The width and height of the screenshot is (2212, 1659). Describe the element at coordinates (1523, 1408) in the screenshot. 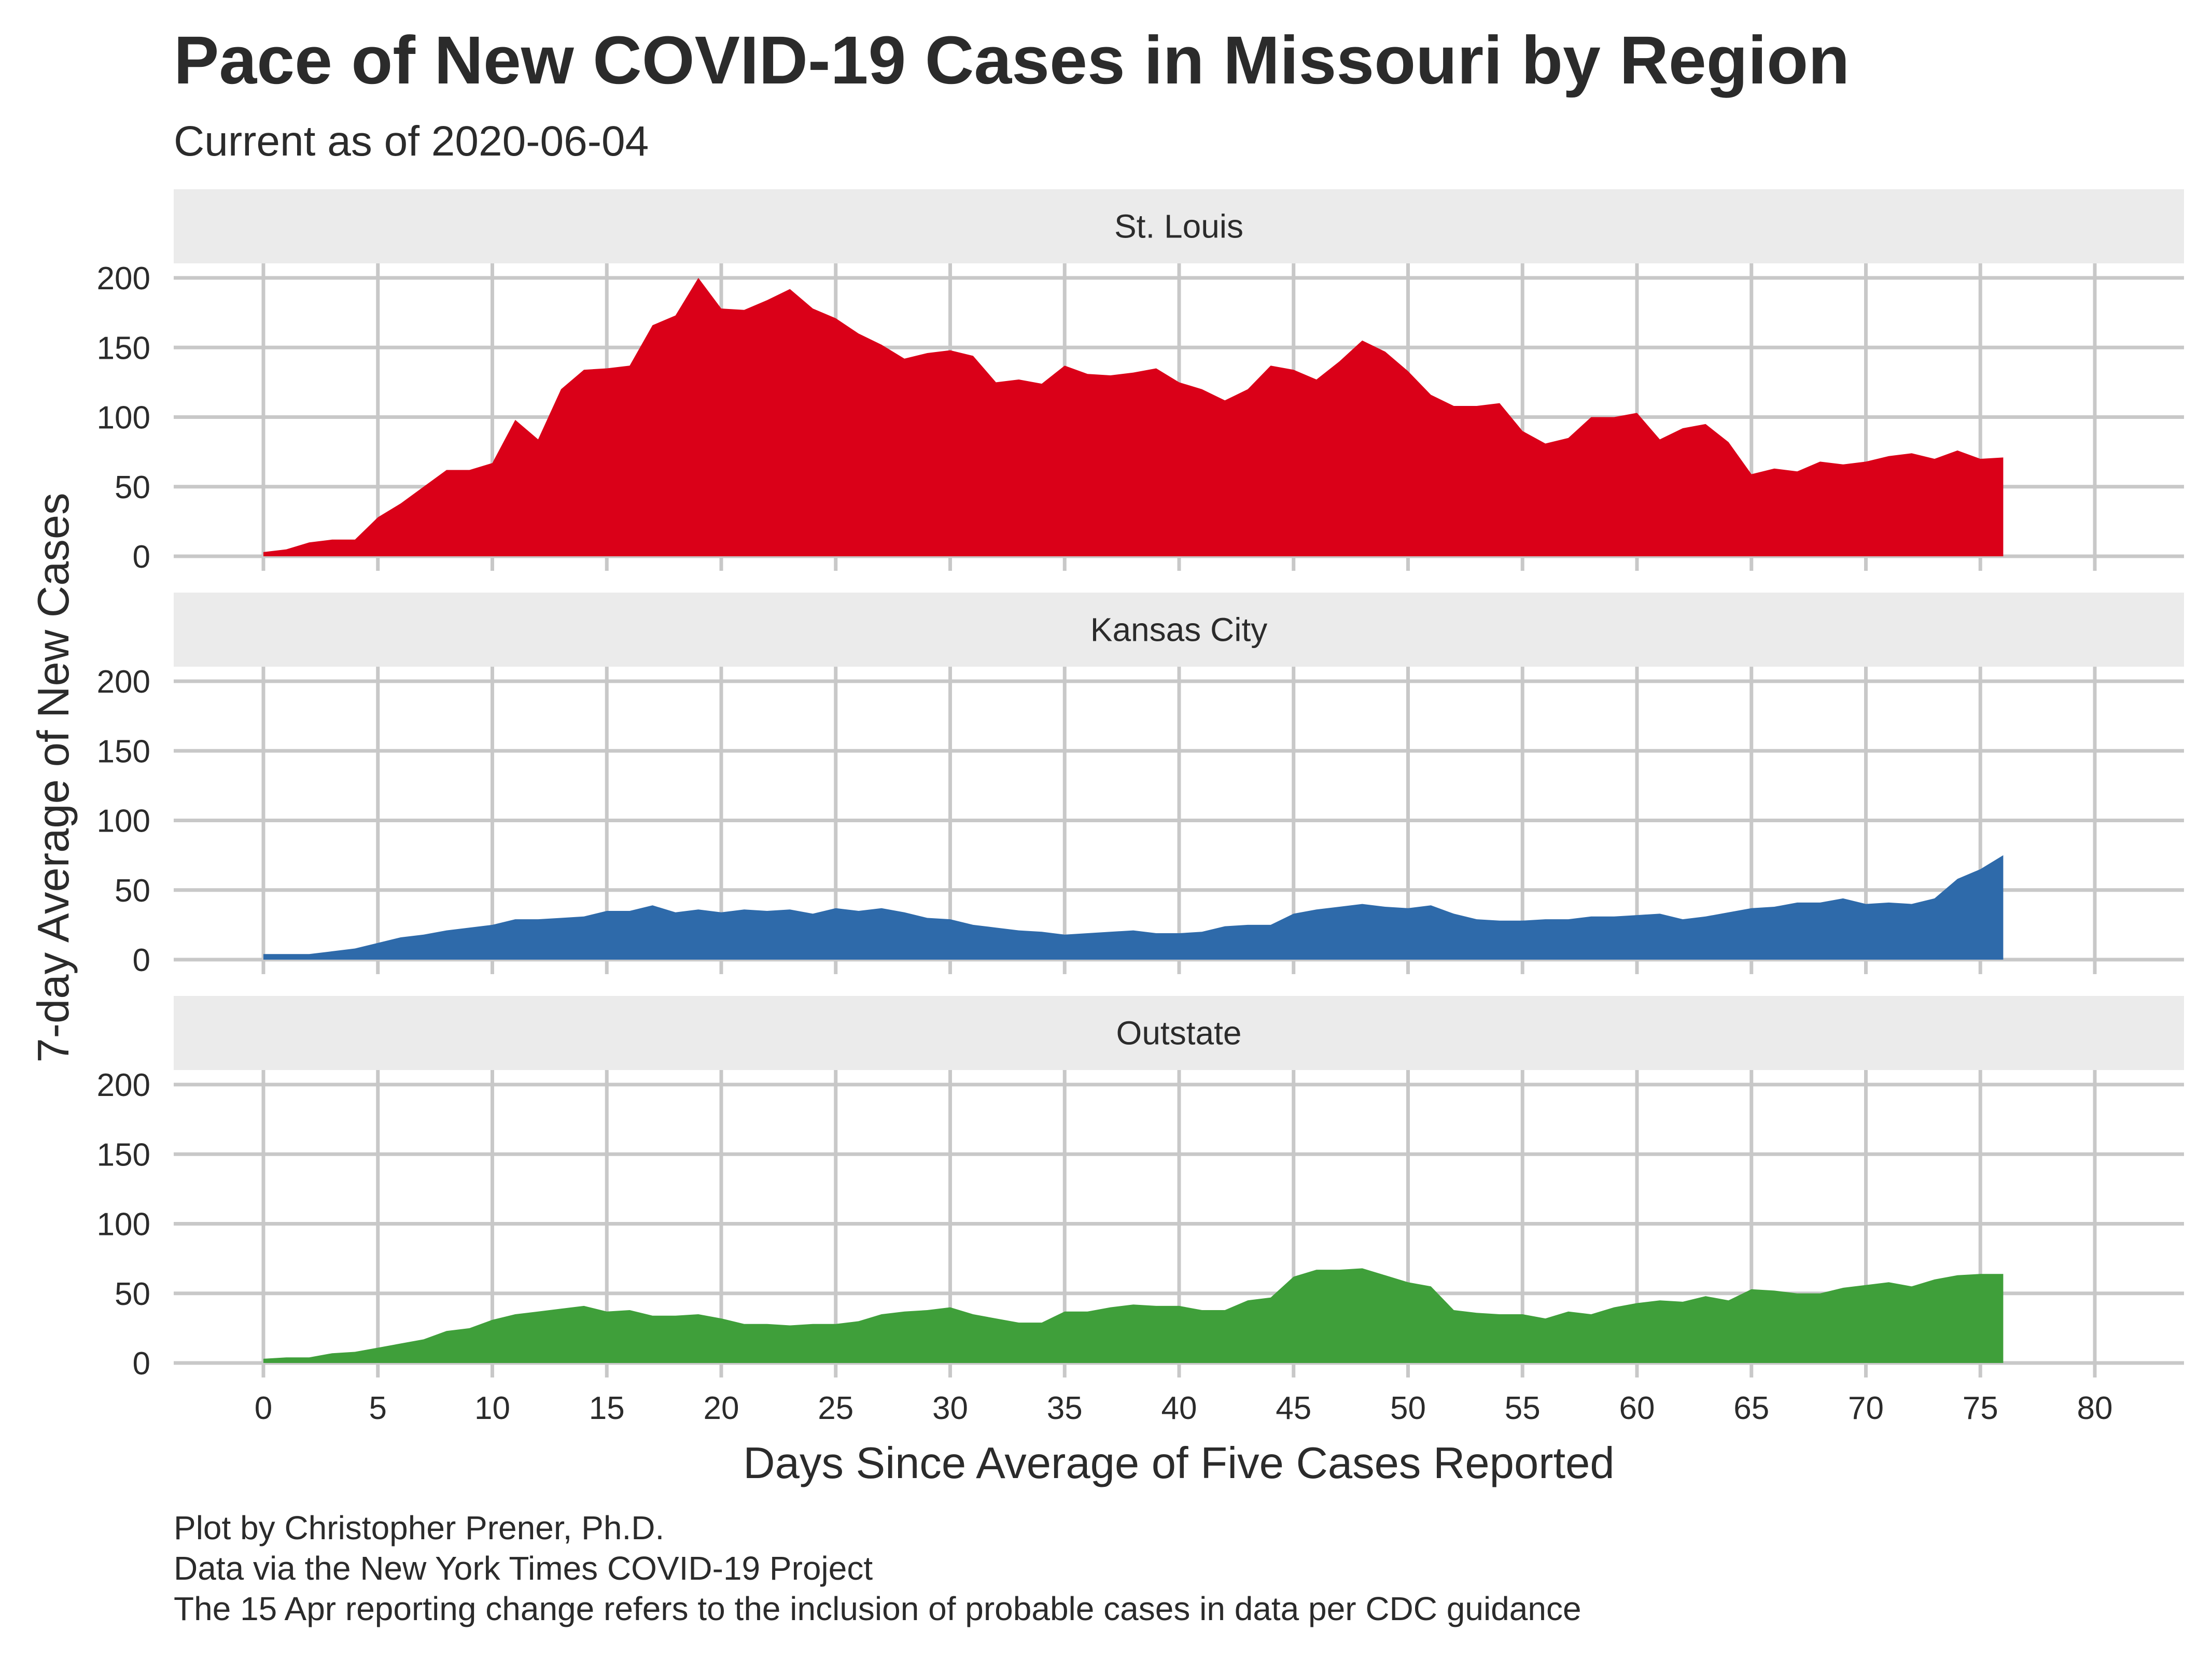

I see `x-tick-label: 55` at that location.